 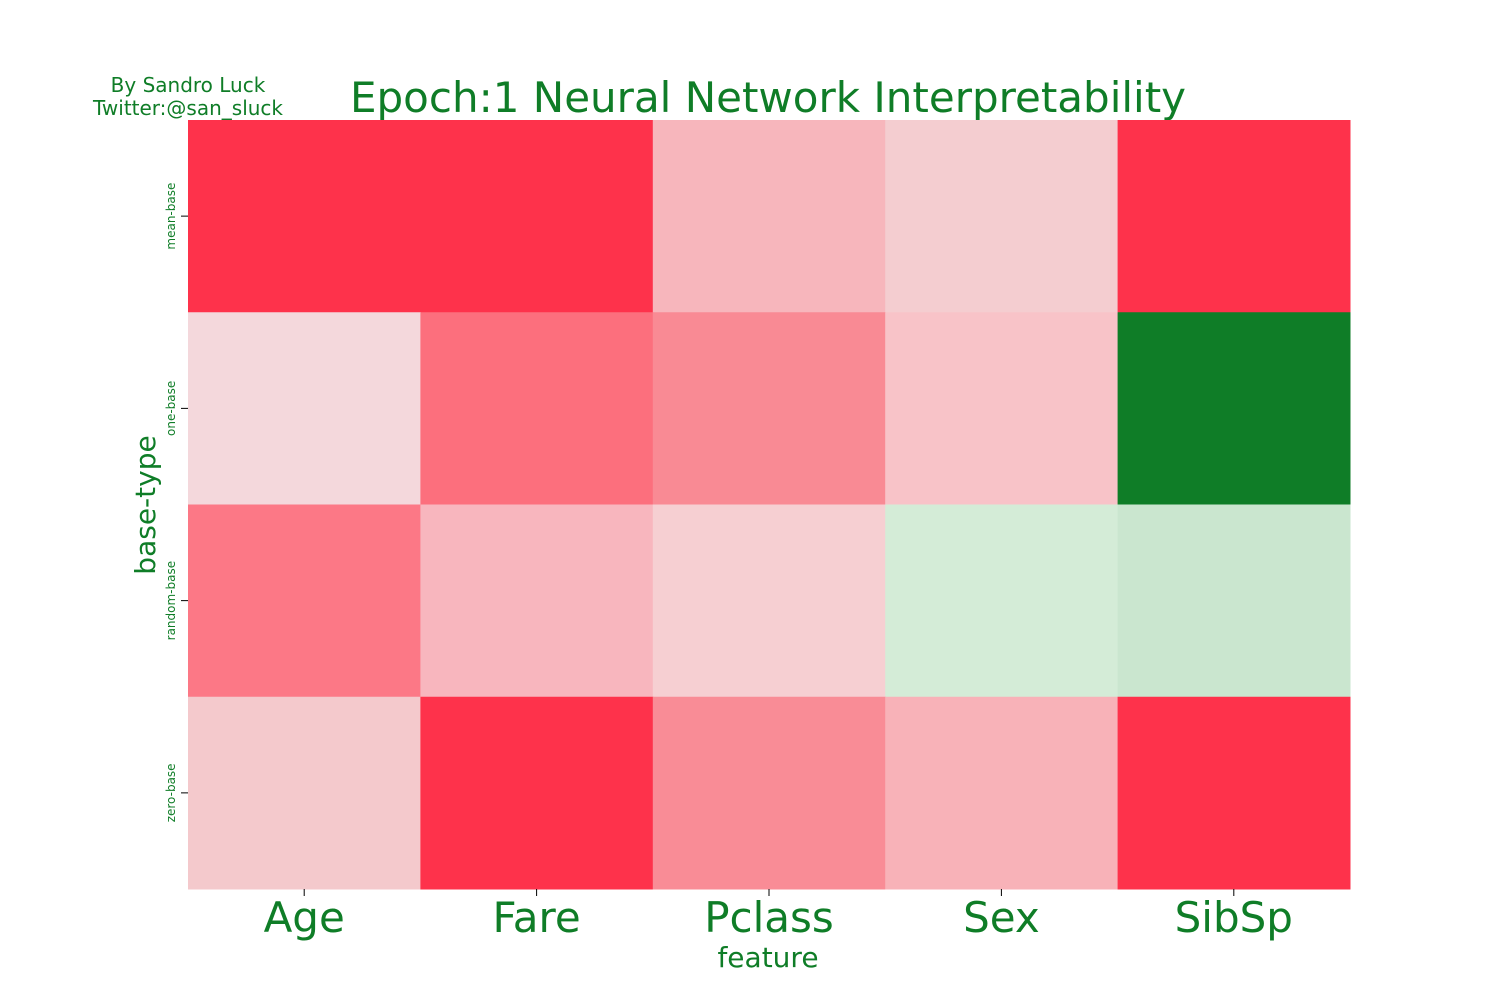 I want to click on heatmap-cell-one-base-SibSp, so click(x=1234, y=408).